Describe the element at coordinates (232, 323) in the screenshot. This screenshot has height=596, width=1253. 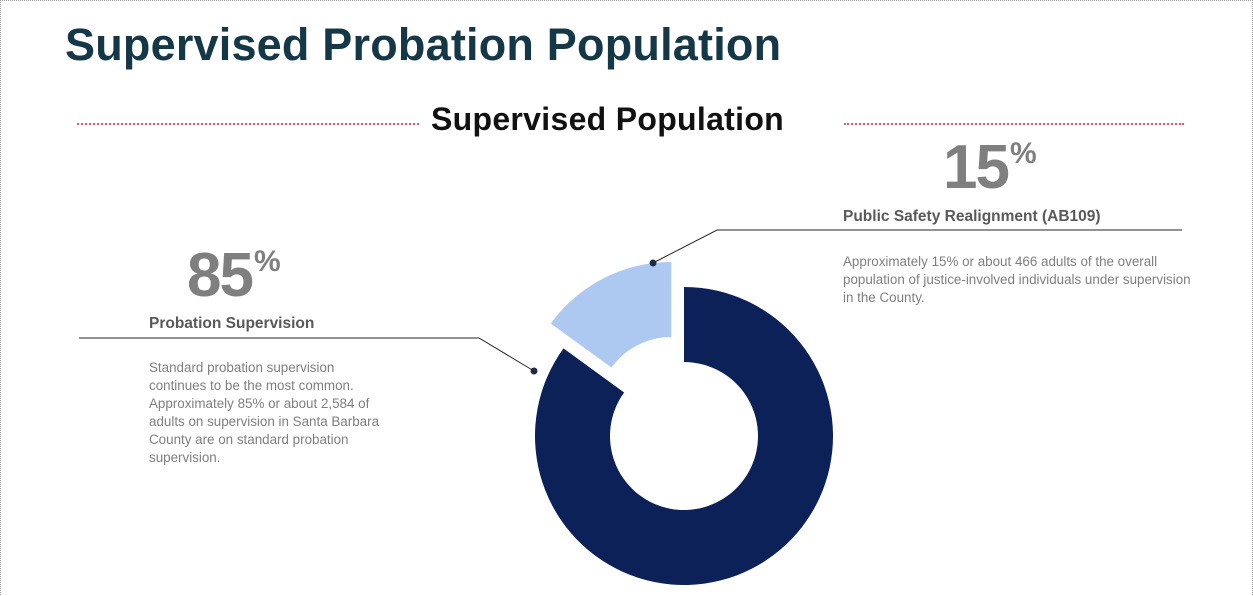
I see `probation-label: Probation Supervision` at that location.